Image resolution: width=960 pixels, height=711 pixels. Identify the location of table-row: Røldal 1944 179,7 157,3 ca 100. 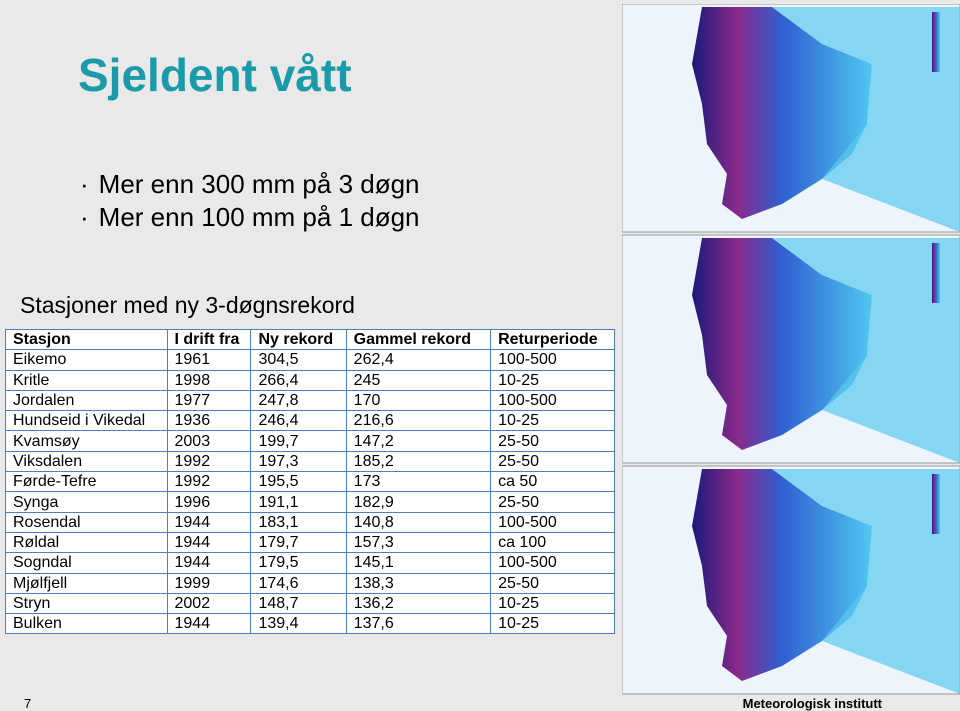
(310, 542).